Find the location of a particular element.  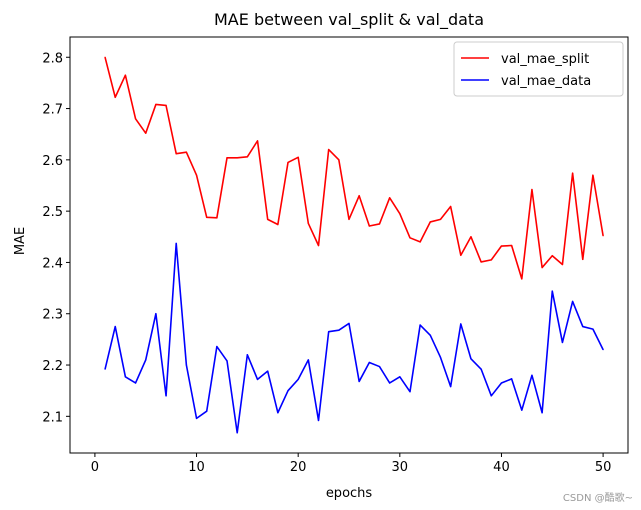

legend-label-val_mae_split: val_mae_split is located at coordinates (545, 59).